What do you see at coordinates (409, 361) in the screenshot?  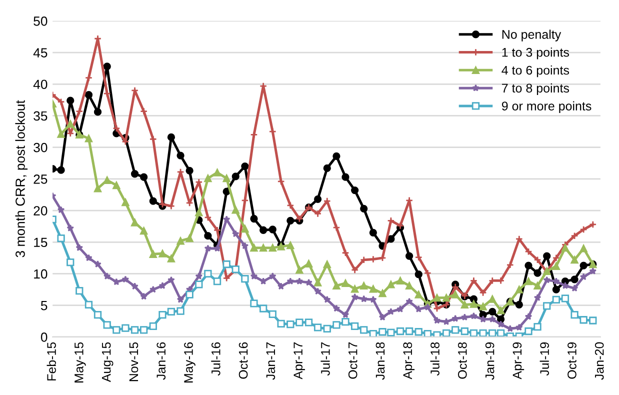 I see `x-tick-label: Apr-18` at bounding box center [409, 361].